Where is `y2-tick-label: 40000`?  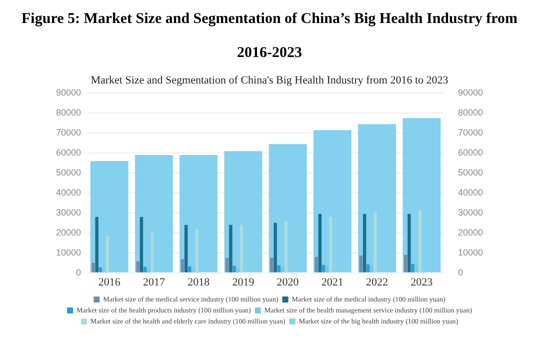
y2-tick-label: 40000 is located at coordinates (471, 192).